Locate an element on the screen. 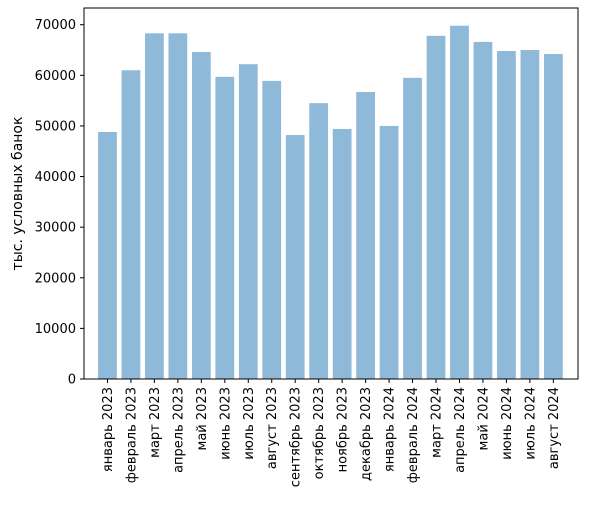 Image resolution: width=589 pixels, height=510 pixels. y-tick-label: 70000 is located at coordinates (55, 25).